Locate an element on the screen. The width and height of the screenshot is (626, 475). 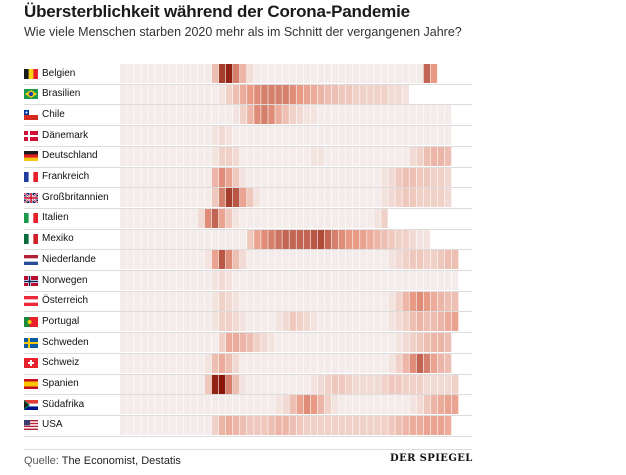
flag-brasilien-icon is located at coordinates (31, 94).